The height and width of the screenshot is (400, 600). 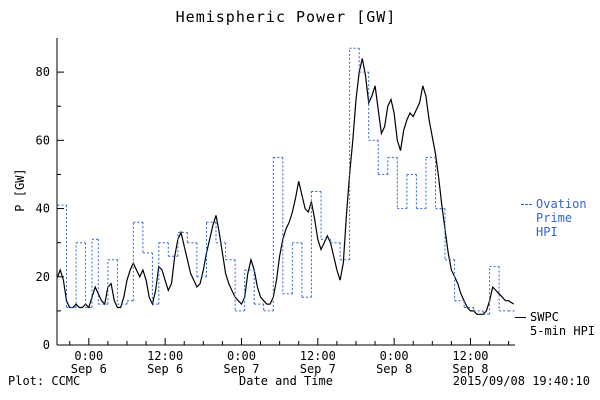 What do you see at coordinates (520, 317) in the screenshot?
I see `swpc-line-sample-icon` at bounding box center [520, 317].